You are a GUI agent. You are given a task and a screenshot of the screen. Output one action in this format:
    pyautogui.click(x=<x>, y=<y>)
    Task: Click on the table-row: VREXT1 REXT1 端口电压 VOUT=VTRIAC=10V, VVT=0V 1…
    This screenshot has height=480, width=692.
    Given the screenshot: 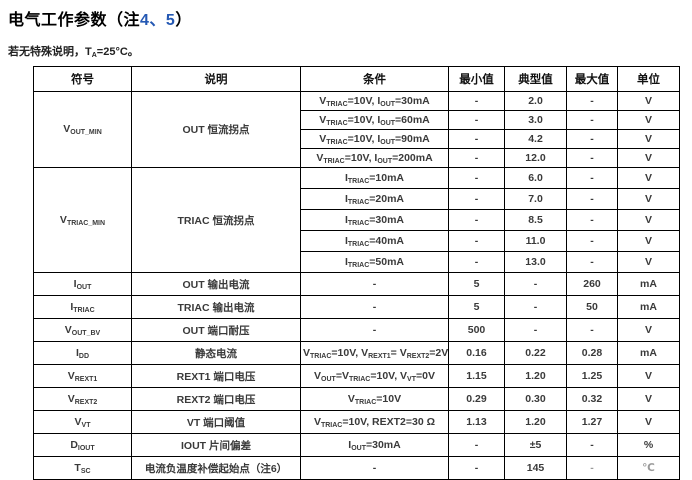 What is the action you would take?
    pyautogui.click(x=356, y=376)
    